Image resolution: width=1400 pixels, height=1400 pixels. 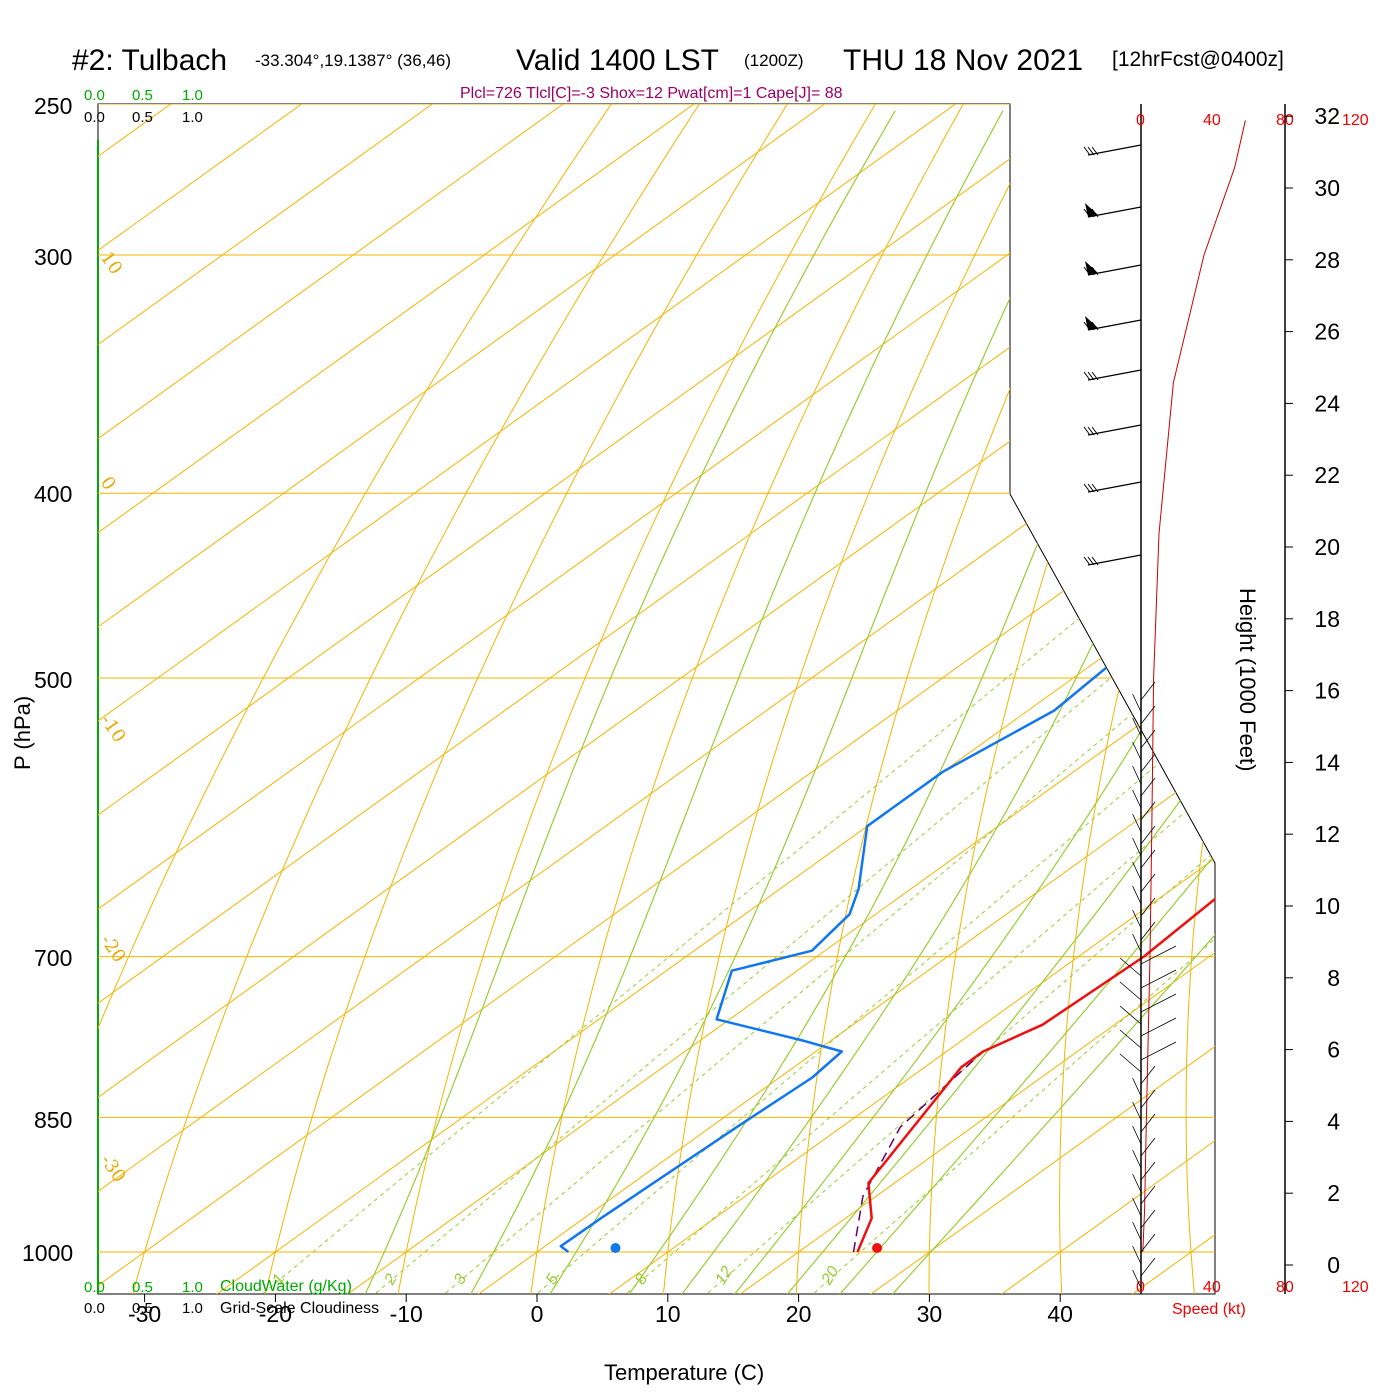 What do you see at coordinates (53, 257) in the screenshot?
I see `pressure-tick: 300` at bounding box center [53, 257].